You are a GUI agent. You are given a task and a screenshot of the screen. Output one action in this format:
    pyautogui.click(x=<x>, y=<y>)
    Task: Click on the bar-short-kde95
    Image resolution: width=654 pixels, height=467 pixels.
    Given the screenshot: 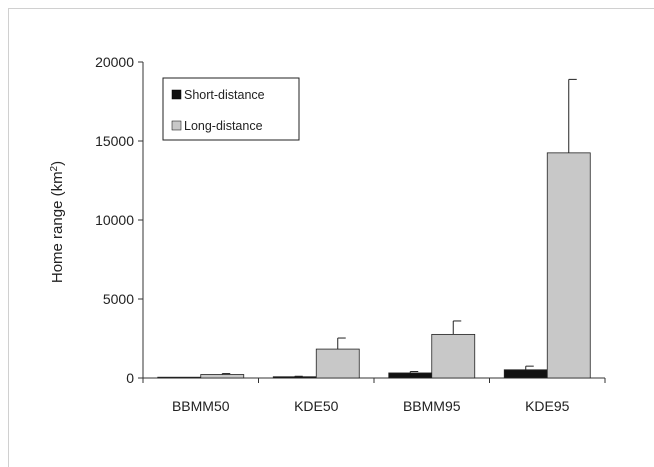 What is the action you would take?
    pyautogui.click(x=525, y=374)
    